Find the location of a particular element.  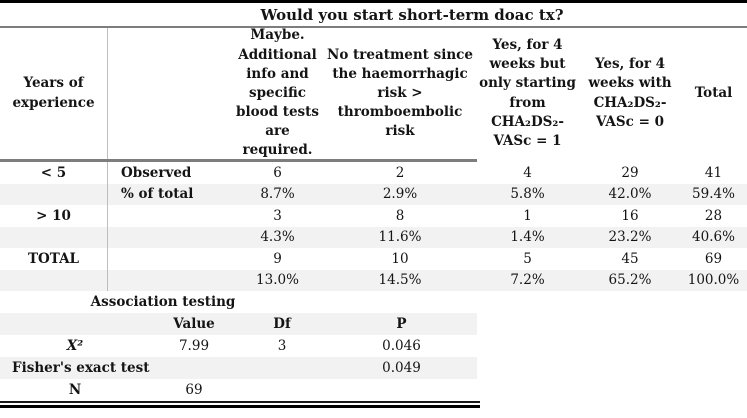

data-cell: 13.0% is located at coordinates (277, 280).